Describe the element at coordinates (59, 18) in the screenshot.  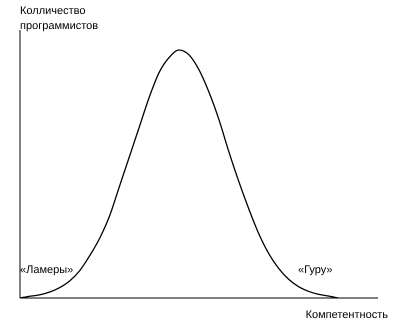
I see `y-axis-title: Колличество программистов` at that location.